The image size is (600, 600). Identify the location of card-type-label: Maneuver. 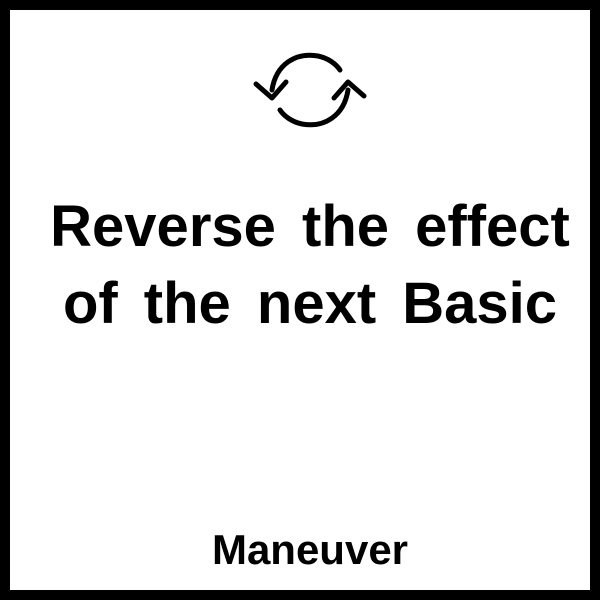
(310, 549).